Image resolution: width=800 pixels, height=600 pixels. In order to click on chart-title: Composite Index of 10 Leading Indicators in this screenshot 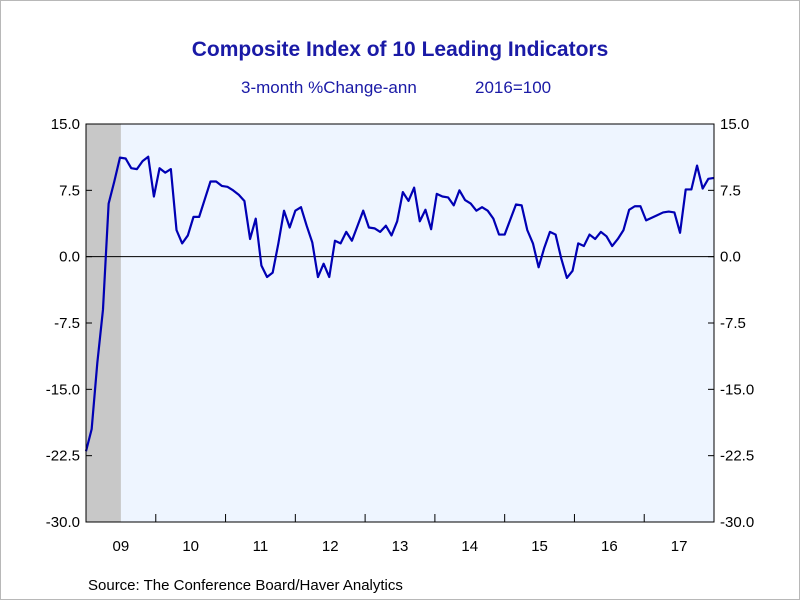, I will do `click(400, 49)`.